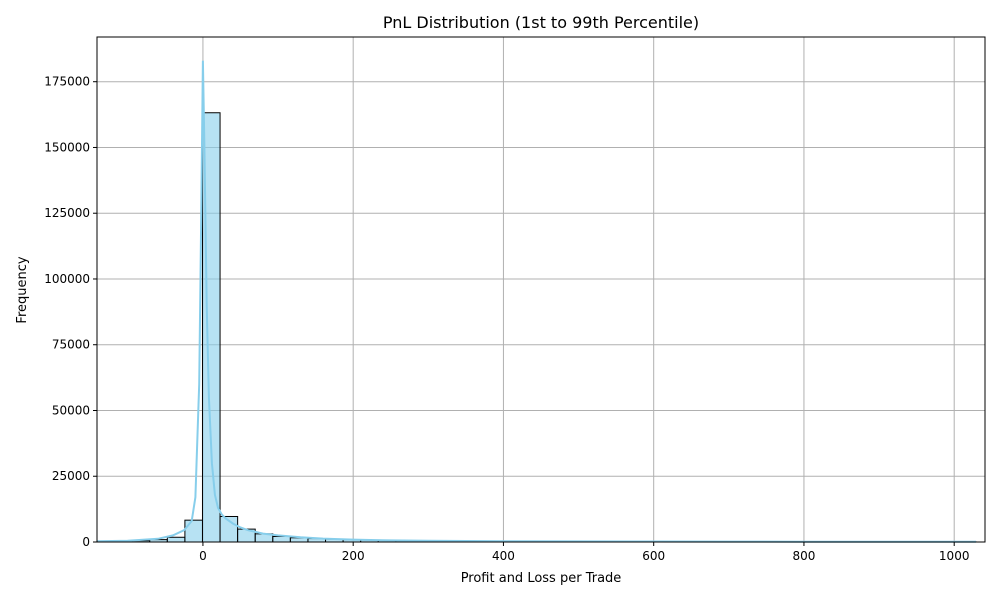  Describe the element at coordinates (67, 213) in the screenshot. I see `y-tick-label: 125000` at that location.